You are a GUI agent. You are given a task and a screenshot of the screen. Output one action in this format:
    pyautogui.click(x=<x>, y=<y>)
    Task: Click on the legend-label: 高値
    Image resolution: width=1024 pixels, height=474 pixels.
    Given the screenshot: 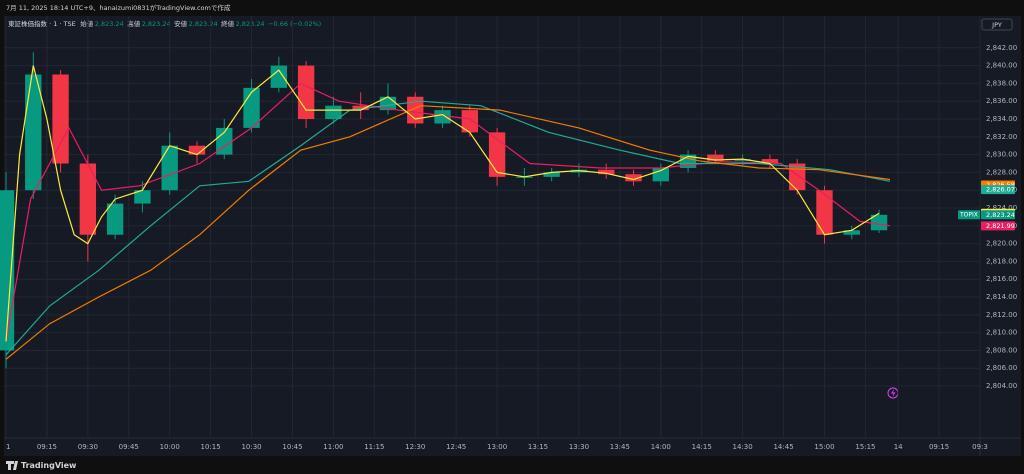 What is the action you would take?
    pyautogui.click(x=134, y=23)
    